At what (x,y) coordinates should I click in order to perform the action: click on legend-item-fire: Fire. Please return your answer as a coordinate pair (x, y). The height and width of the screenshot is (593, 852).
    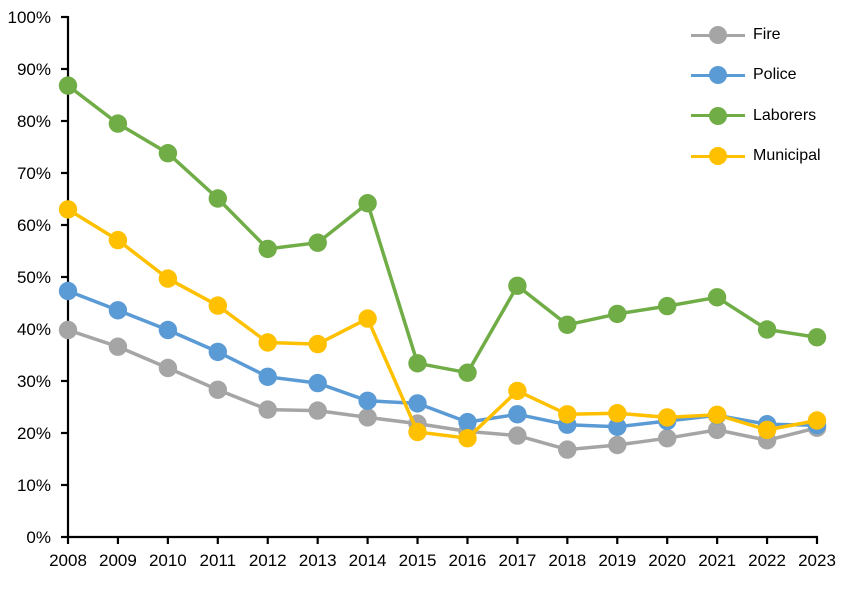
    Looking at the image, I should click on (756, 35).